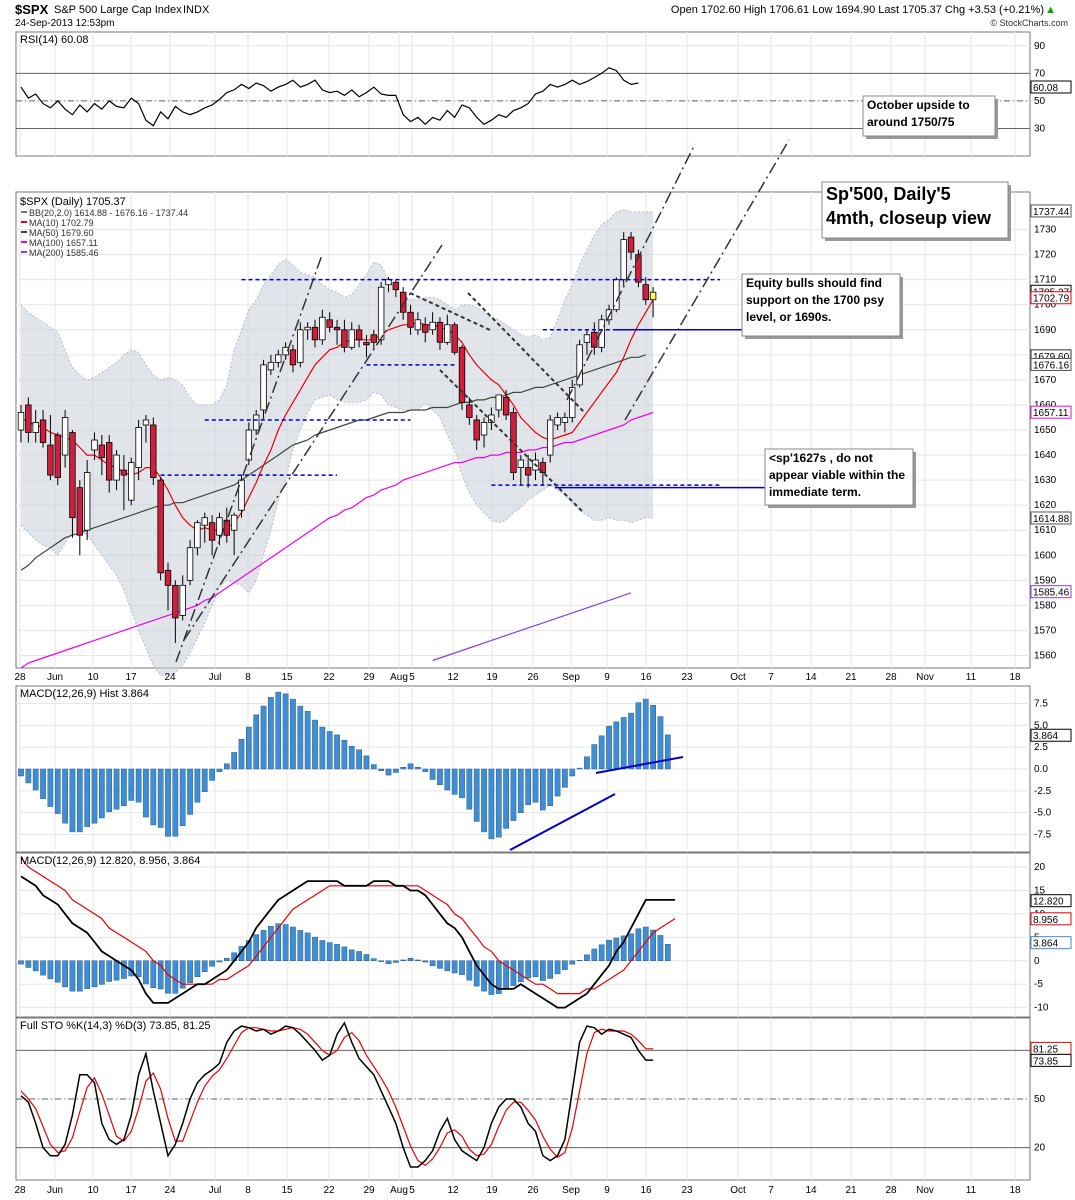 Image resolution: width=1075 pixels, height=1200 pixels. What do you see at coordinates (532, 627) in the screenshot?
I see `ma200-line` at bounding box center [532, 627].